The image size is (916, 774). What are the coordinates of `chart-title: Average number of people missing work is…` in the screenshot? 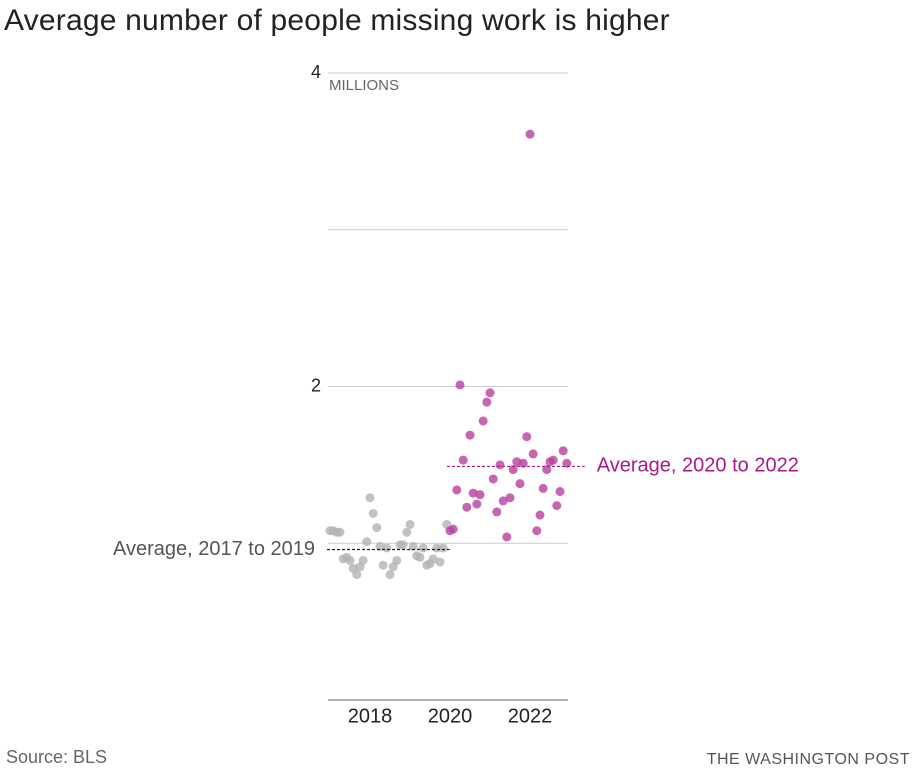 It's located at (337, 20).